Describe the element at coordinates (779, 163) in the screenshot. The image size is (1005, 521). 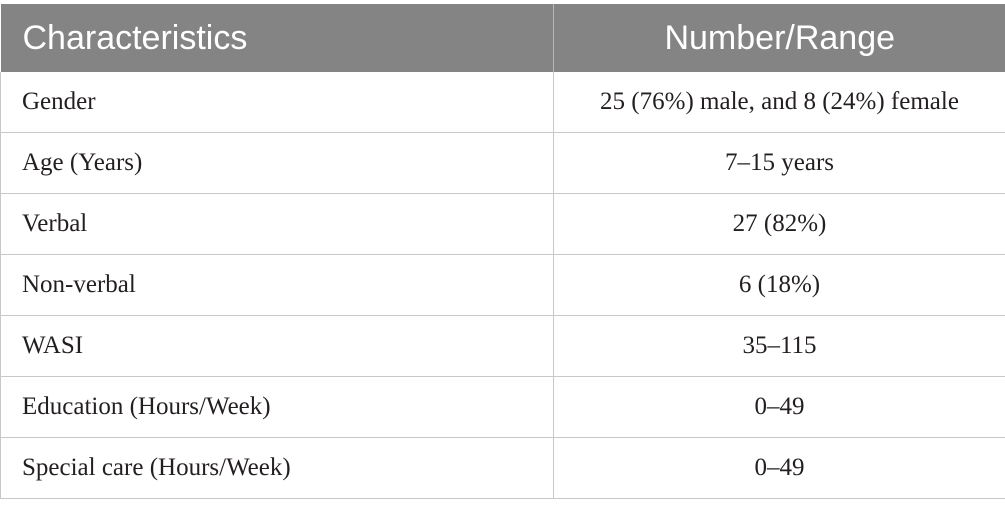
I see `cell-value: 7–15 years` at that location.